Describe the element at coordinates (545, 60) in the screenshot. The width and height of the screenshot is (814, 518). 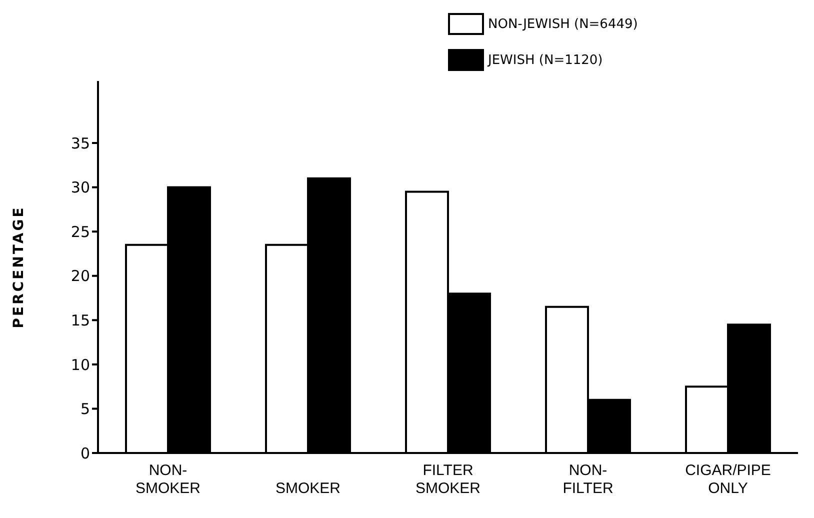
I see `legend-label: JEWISH (N=1120)` at that location.